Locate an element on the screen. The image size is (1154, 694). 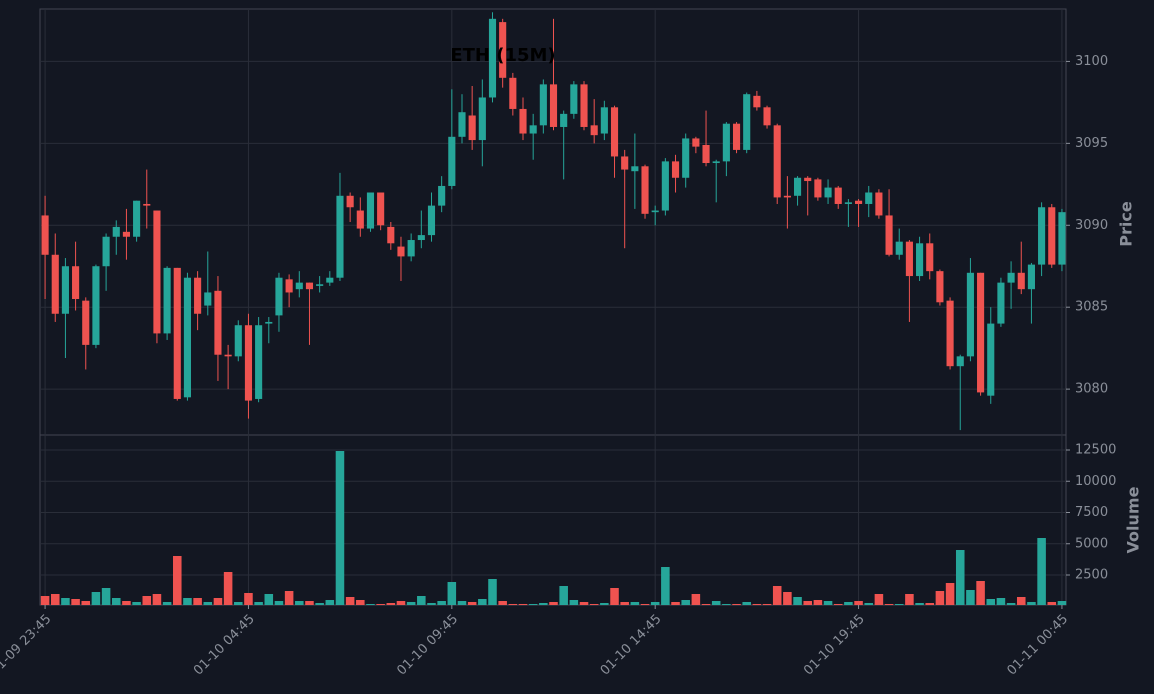
y-tick-label: 3090 is located at coordinates (1091, 225).